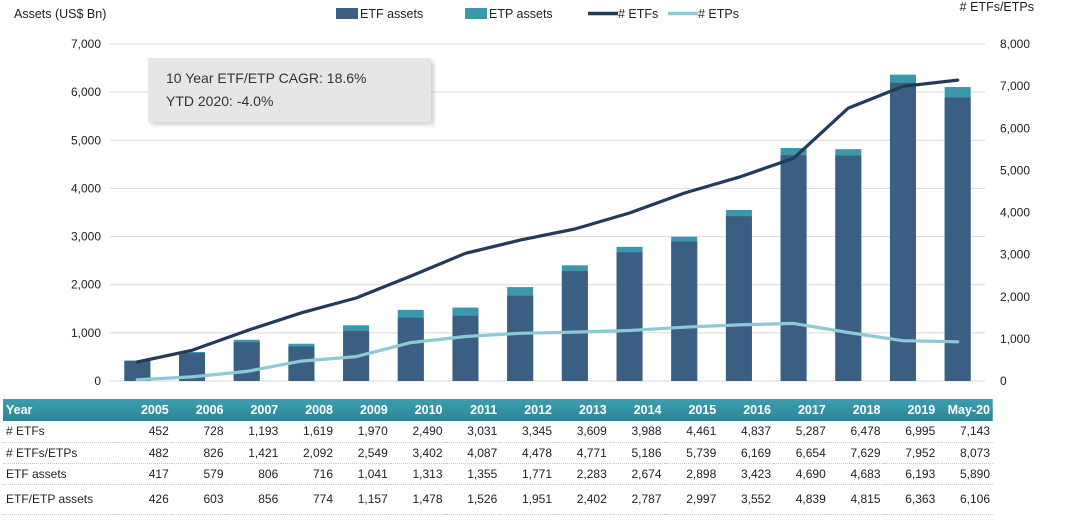 The image size is (1089, 522). Describe the element at coordinates (363, 499) in the screenshot. I see `table-cell: 1,157` at that location.